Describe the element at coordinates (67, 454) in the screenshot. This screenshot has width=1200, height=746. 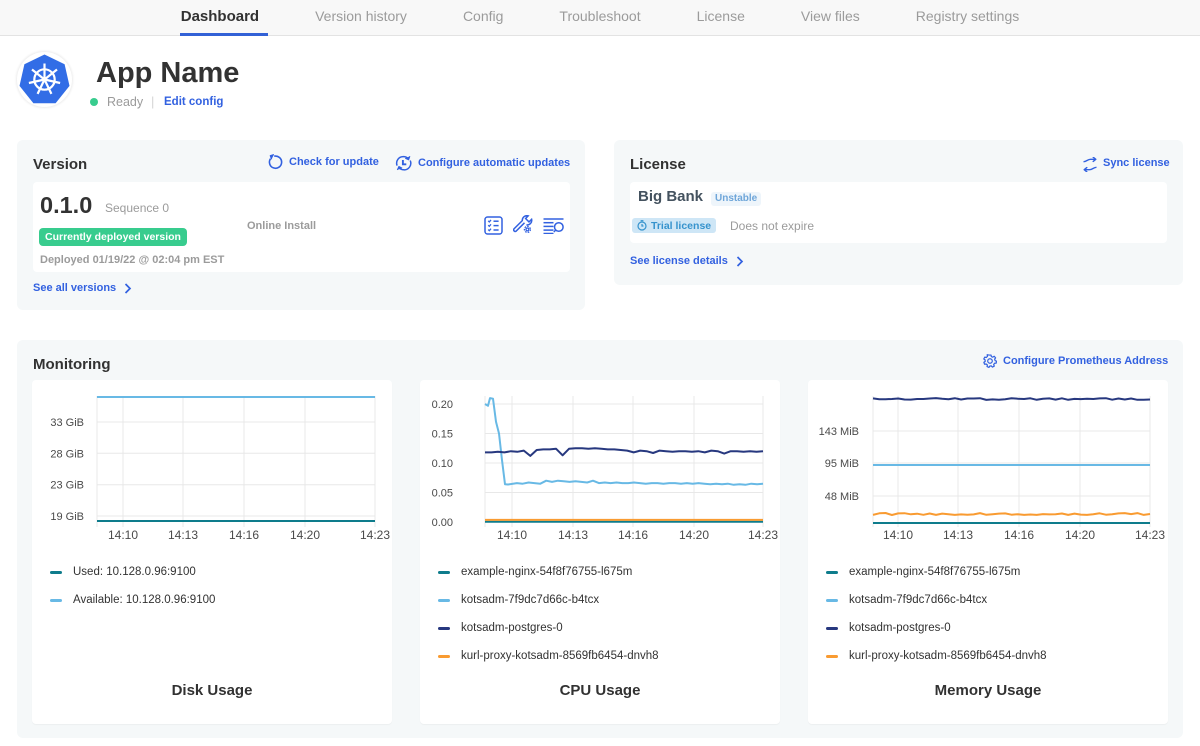
I see `svg-text: 28 GiB` at that location.